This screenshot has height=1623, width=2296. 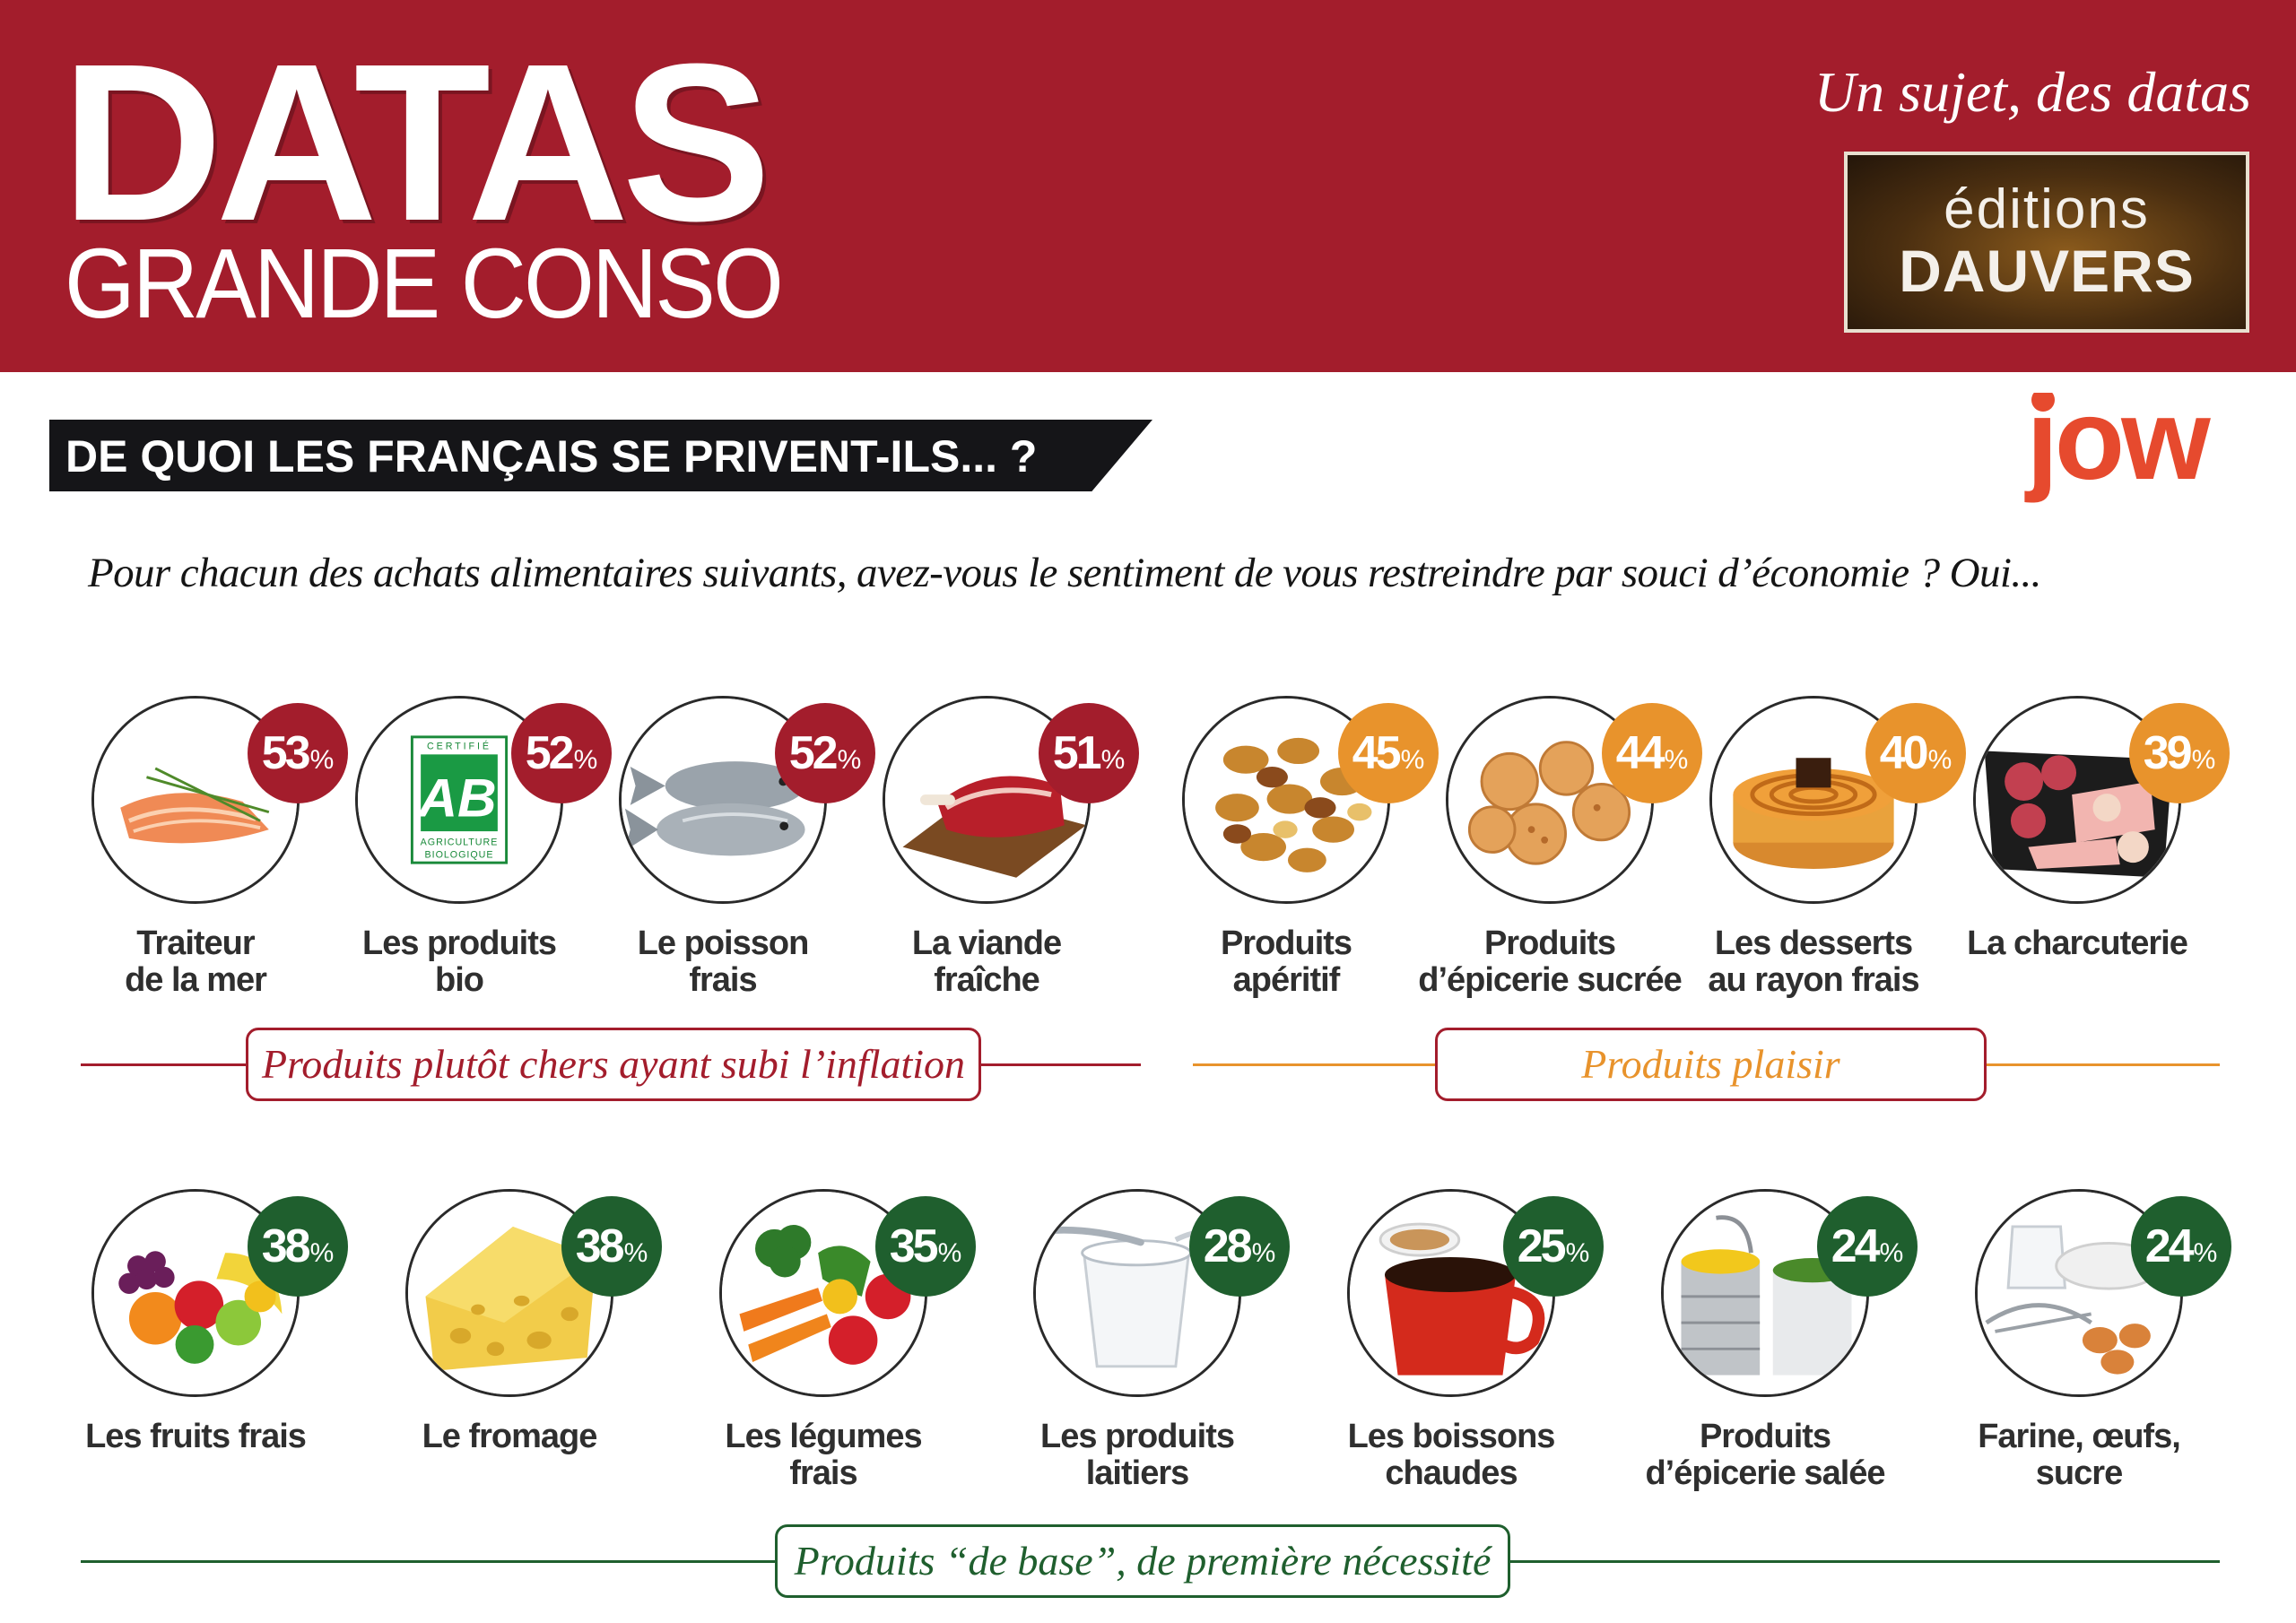 I want to click on ab-organic-logo-icon: CERTIFIÉ AB AGRICULTURE BIOLOGIQUE, so click(x=459, y=800).